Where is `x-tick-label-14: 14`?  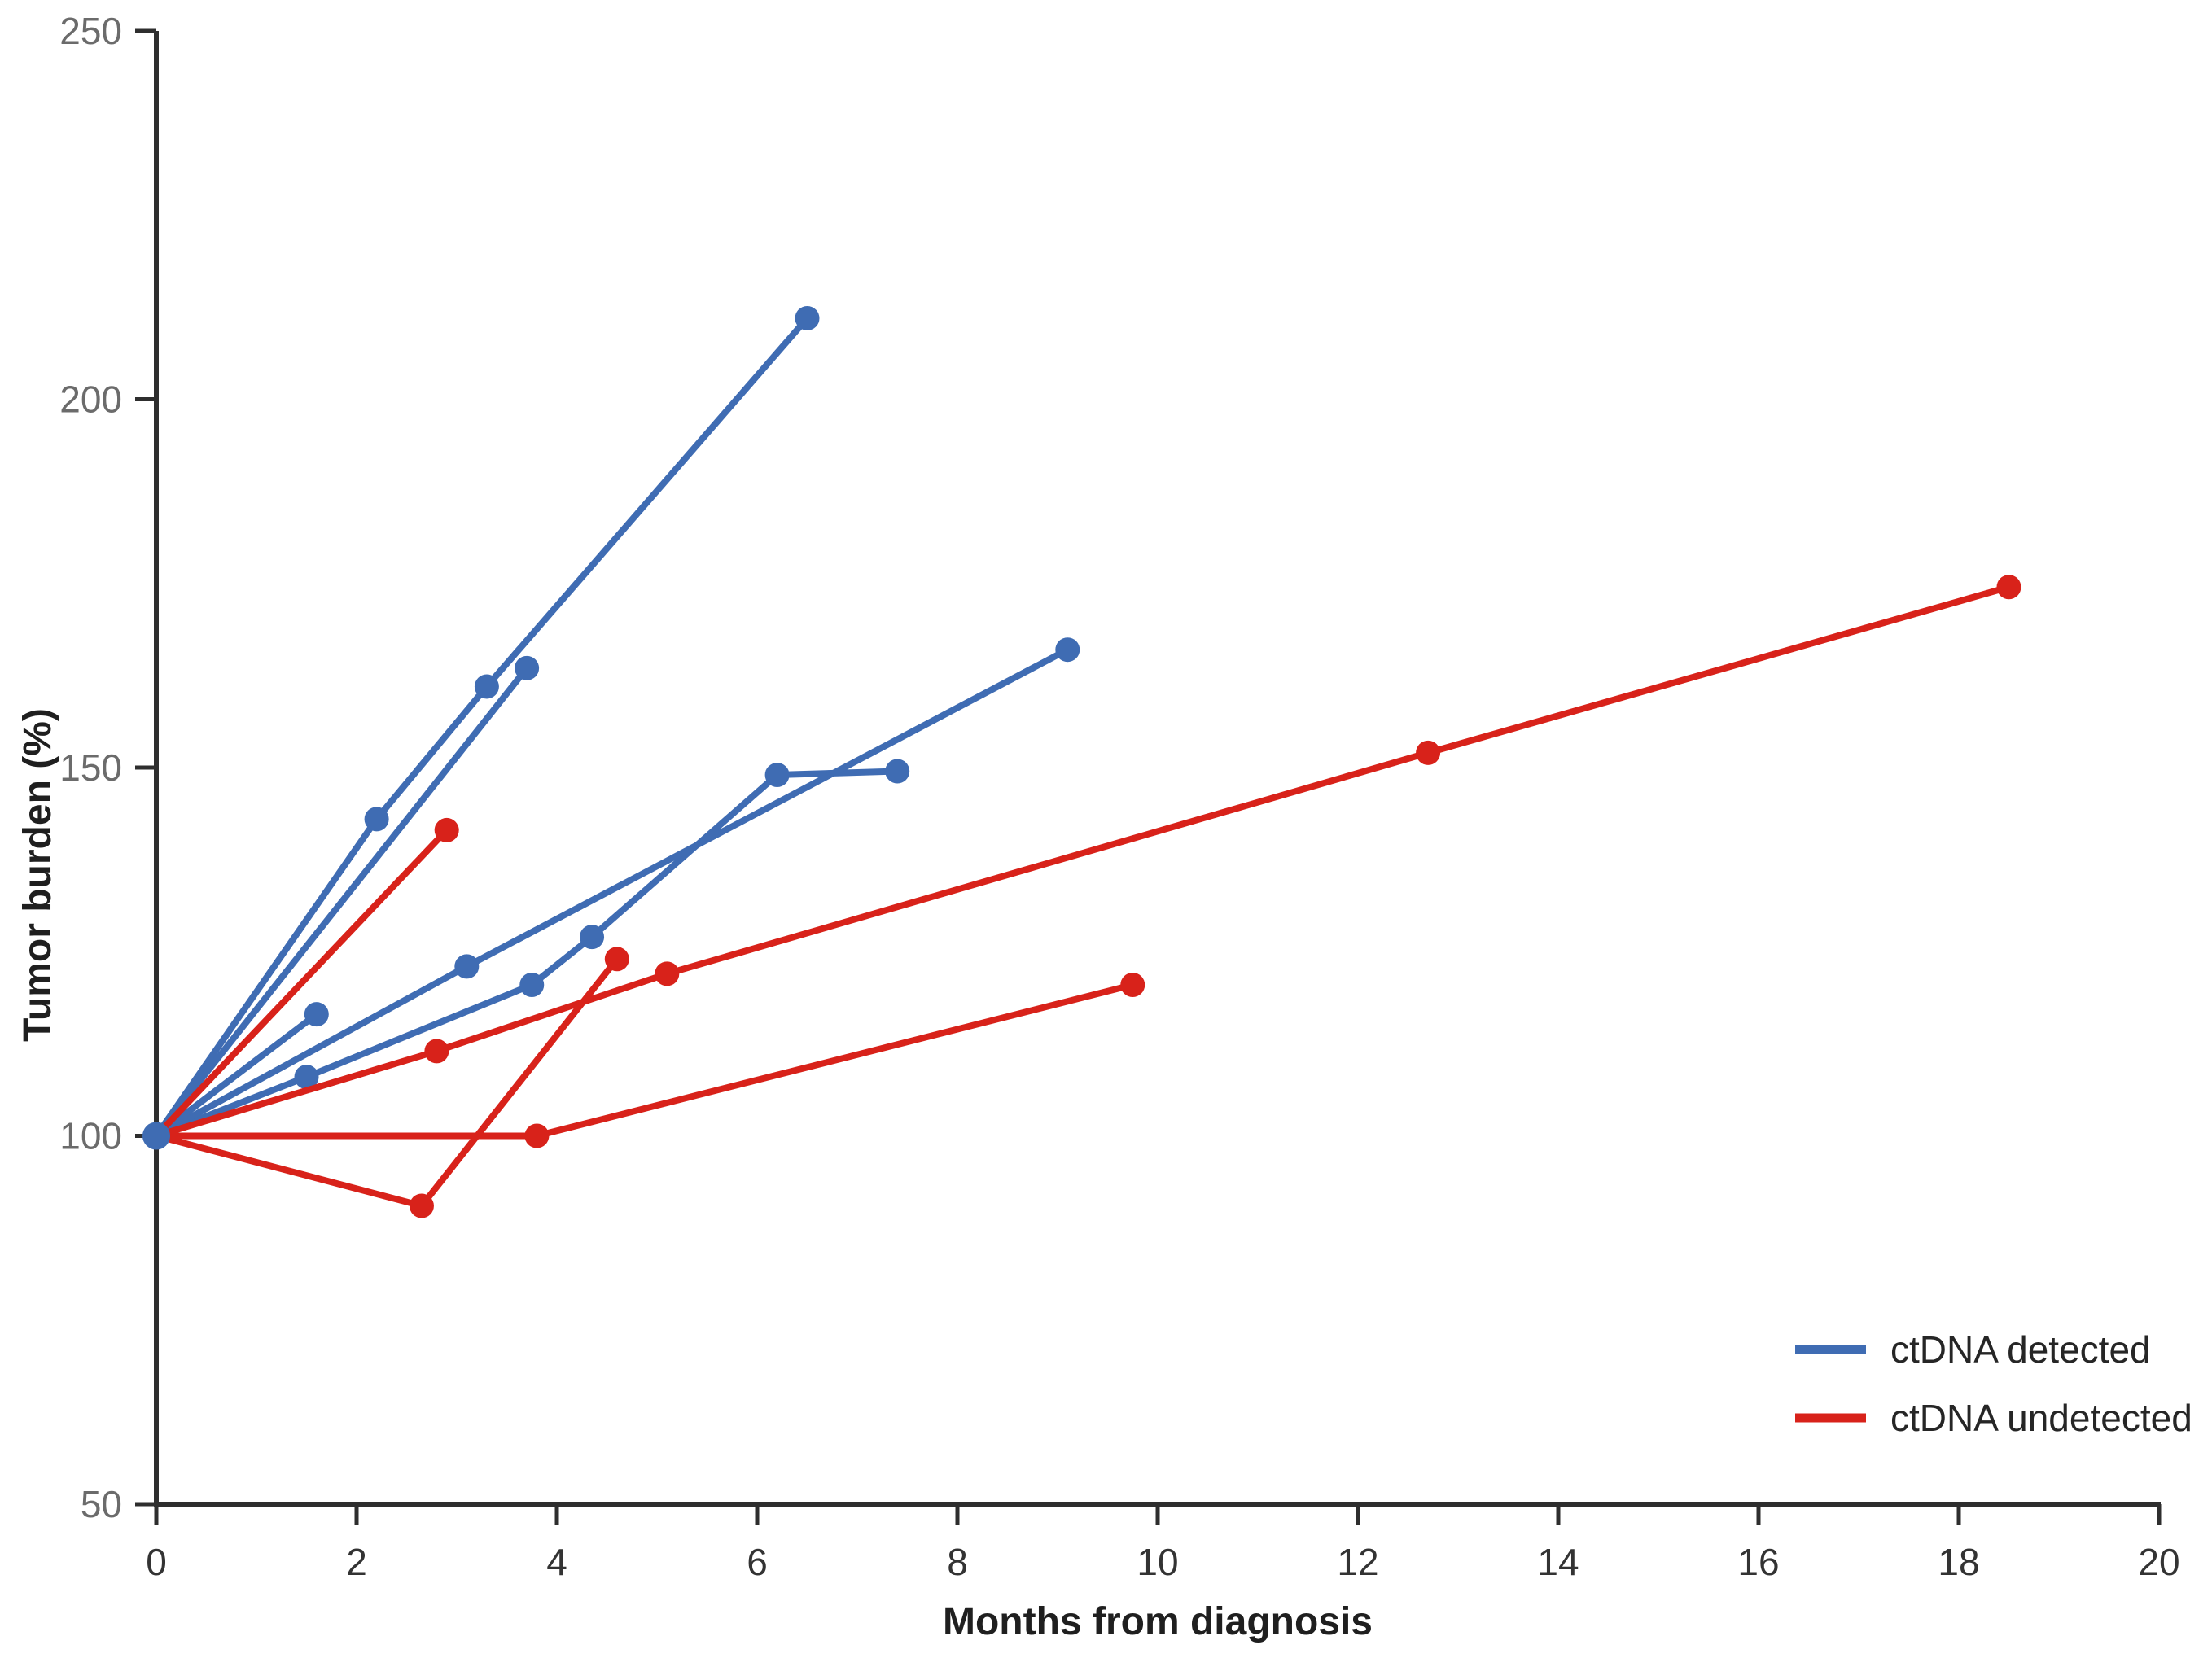
x-tick-label-14: 14 is located at coordinates (1558, 1562).